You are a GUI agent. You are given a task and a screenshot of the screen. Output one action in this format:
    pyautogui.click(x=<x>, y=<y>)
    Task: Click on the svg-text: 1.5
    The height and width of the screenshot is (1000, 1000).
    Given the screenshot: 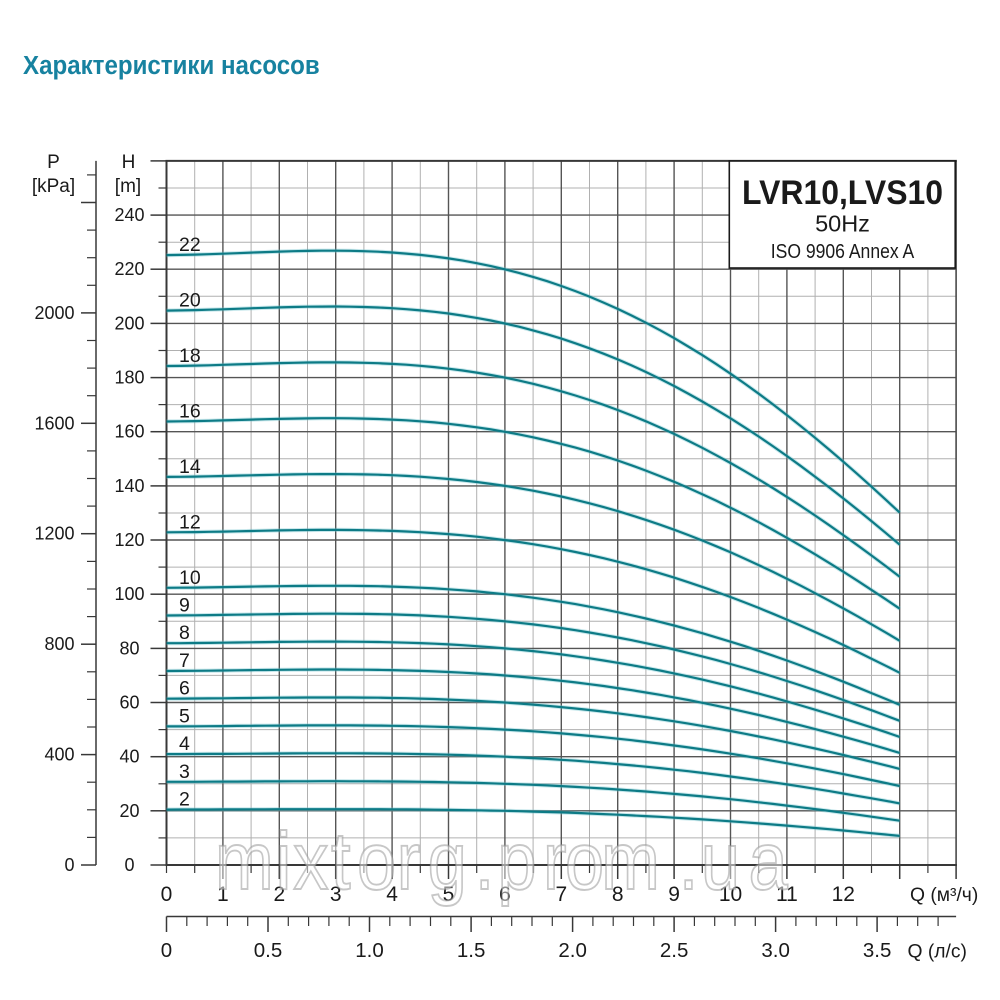 What is the action you would take?
    pyautogui.click(x=471, y=950)
    